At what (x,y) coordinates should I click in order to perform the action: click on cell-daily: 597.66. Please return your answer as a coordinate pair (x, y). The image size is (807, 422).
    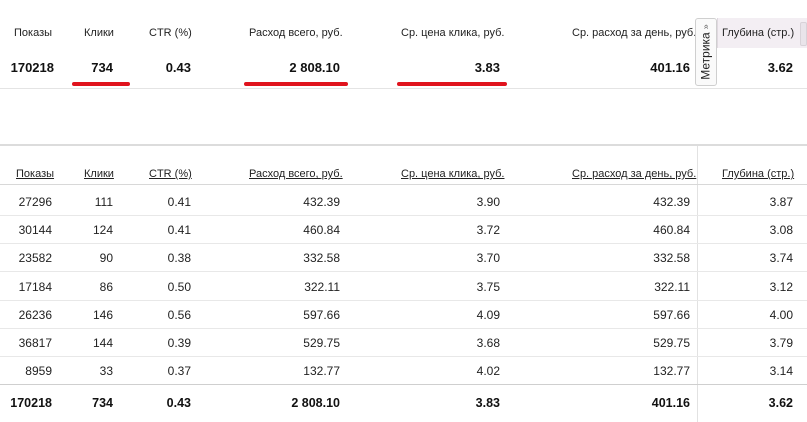
    Looking at the image, I should click on (671, 314).